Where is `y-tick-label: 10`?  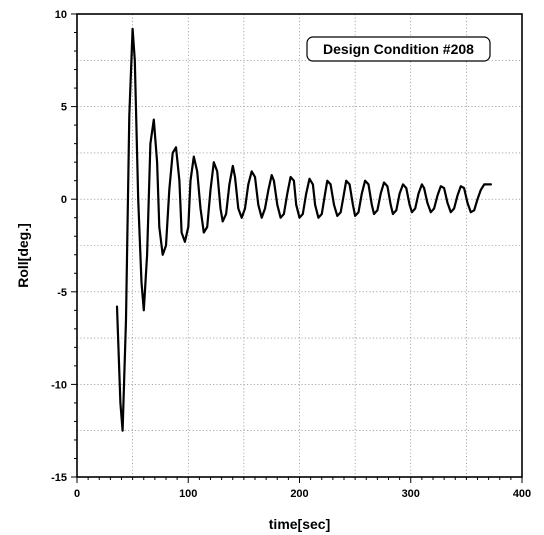
y-tick-label: 10 is located at coordinates (61, 15).